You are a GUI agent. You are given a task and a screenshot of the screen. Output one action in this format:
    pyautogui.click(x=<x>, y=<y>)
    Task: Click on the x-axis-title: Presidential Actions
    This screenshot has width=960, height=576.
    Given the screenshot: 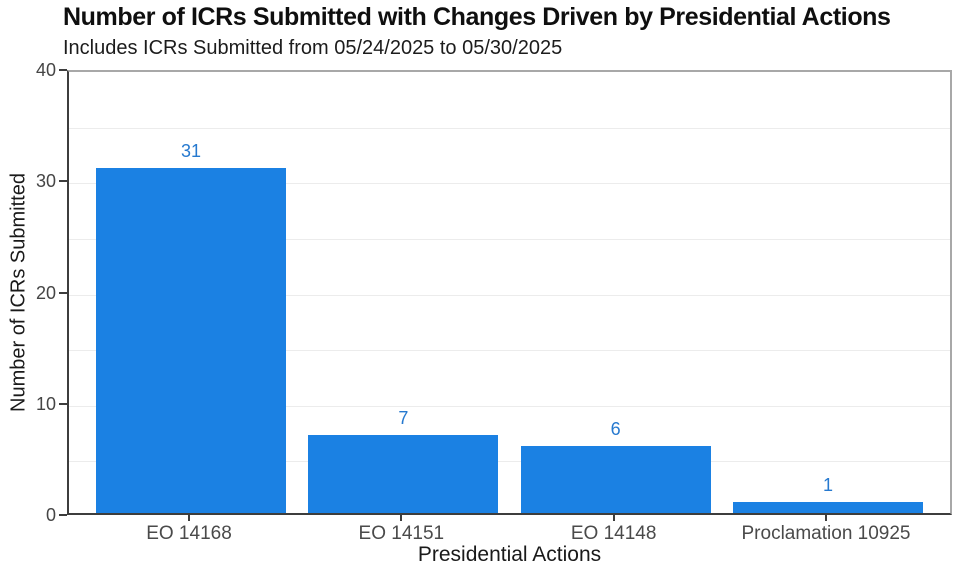 What is the action you would take?
    pyautogui.click(x=509, y=554)
    